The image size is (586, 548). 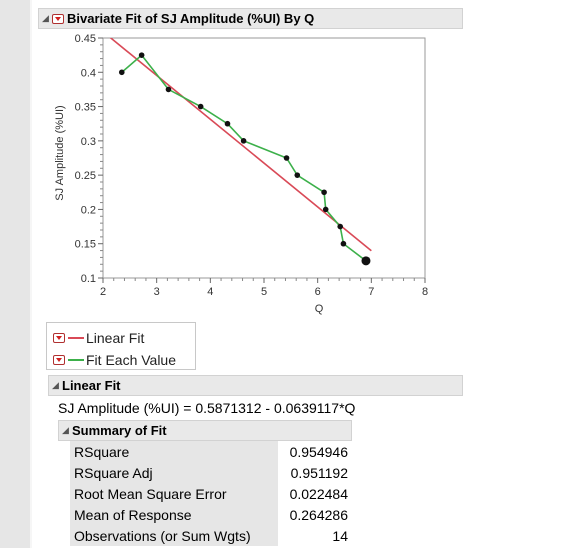 I want to click on table-row: Root Mean Square Error 0.022484, so click(x=209, y=493).